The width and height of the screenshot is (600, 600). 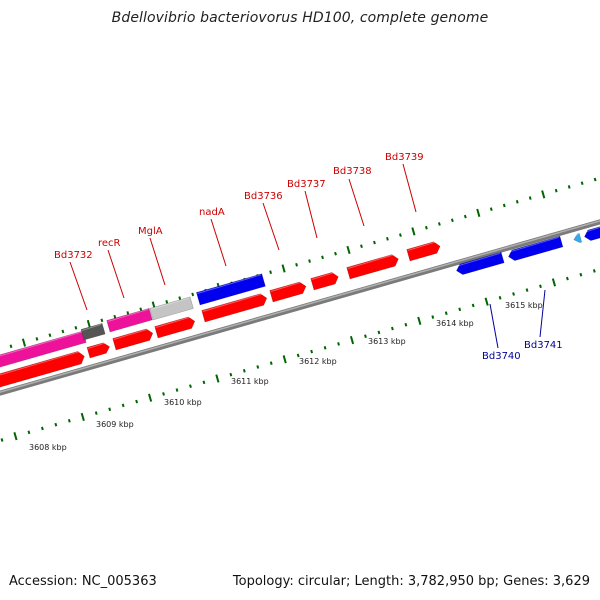 What do you see at coordinates (306, 184) in the screenshot?
I see `gene-label-bd3737: Bd3737` at bounding box center [306, 184].